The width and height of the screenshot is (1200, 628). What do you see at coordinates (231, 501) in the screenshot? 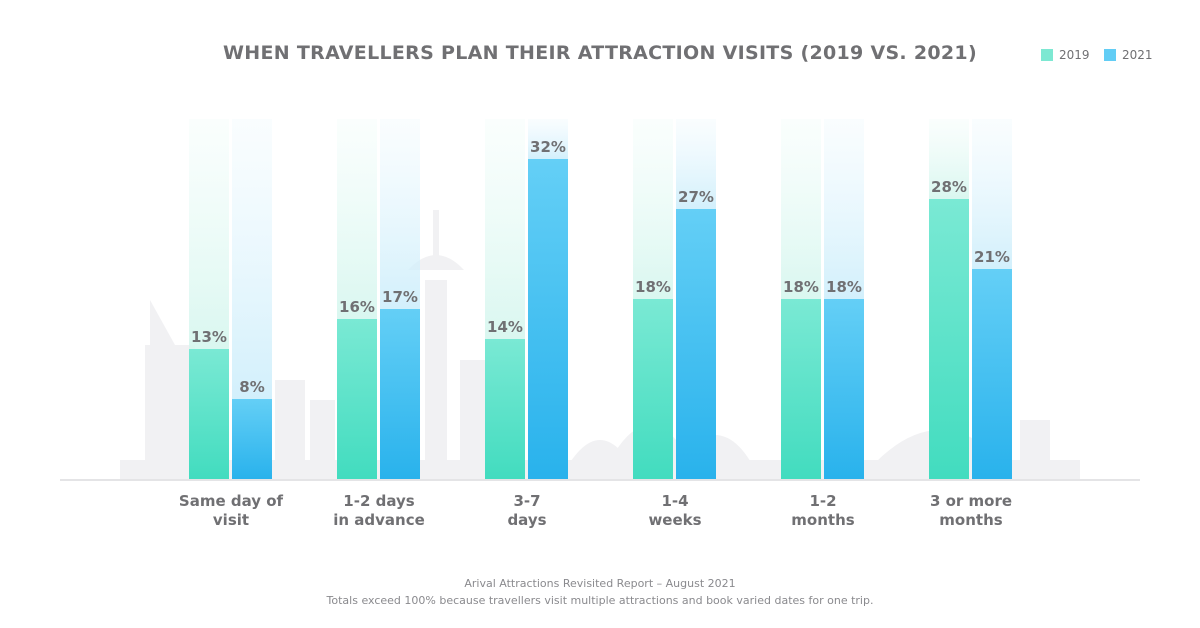
I see `category-label: Same day of` at bounding box center [231, 501].